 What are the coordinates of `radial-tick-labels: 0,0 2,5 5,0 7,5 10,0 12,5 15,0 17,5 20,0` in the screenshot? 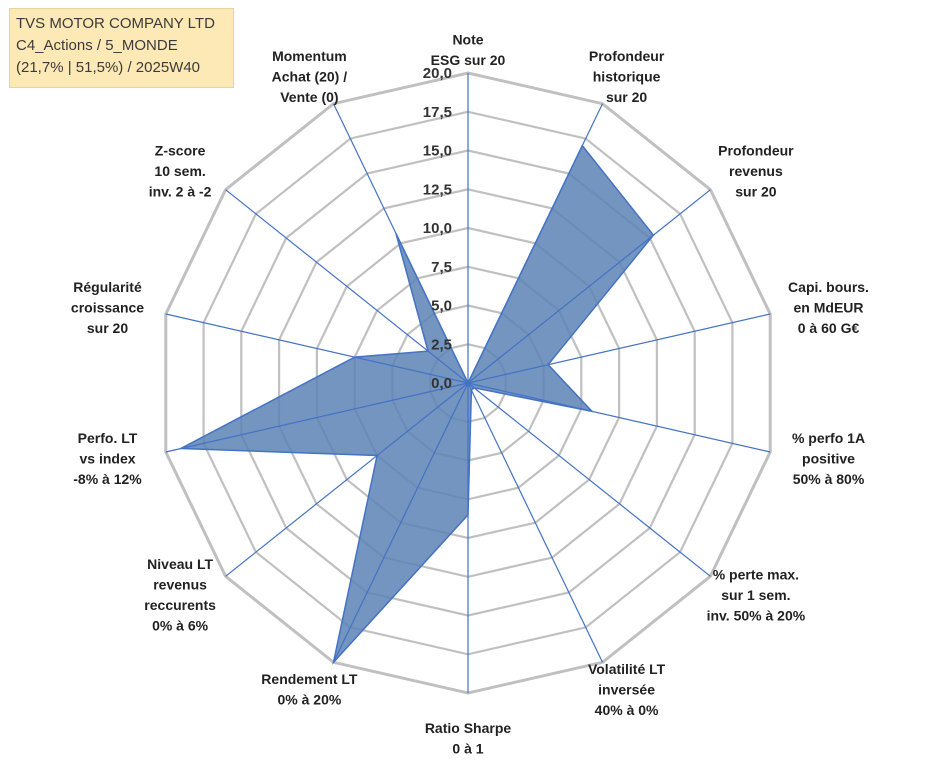 It's located at (437, 228).